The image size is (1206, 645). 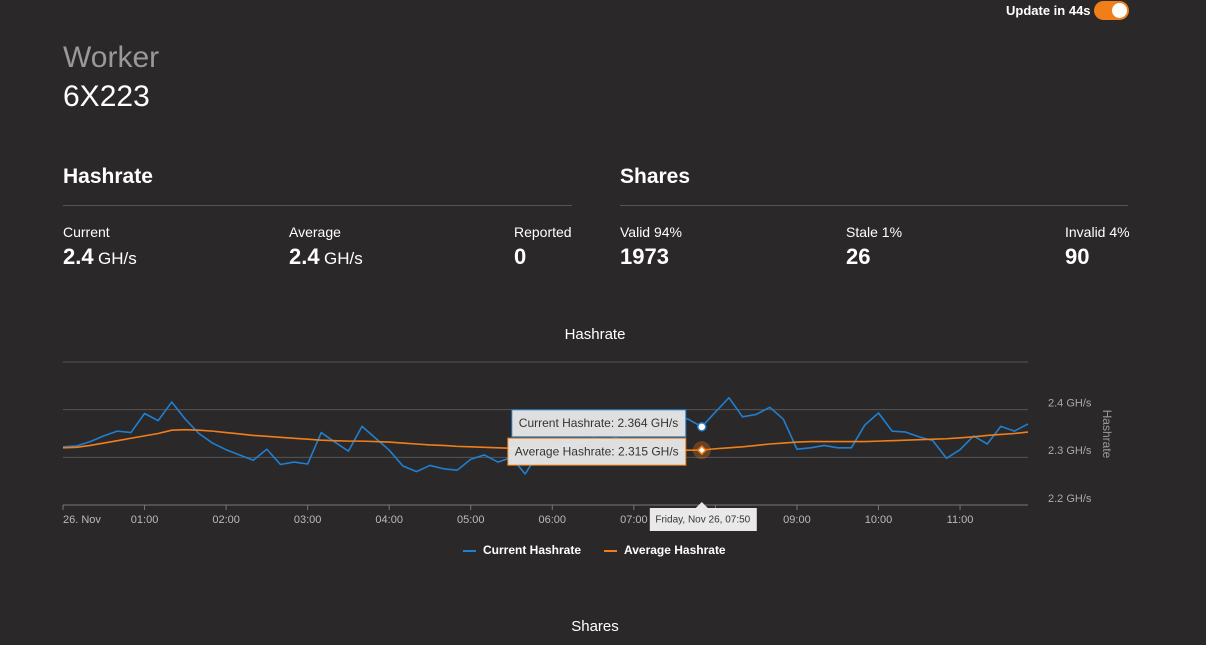 I want to click on auto-update-toggle, so click(x=1111, y=10).